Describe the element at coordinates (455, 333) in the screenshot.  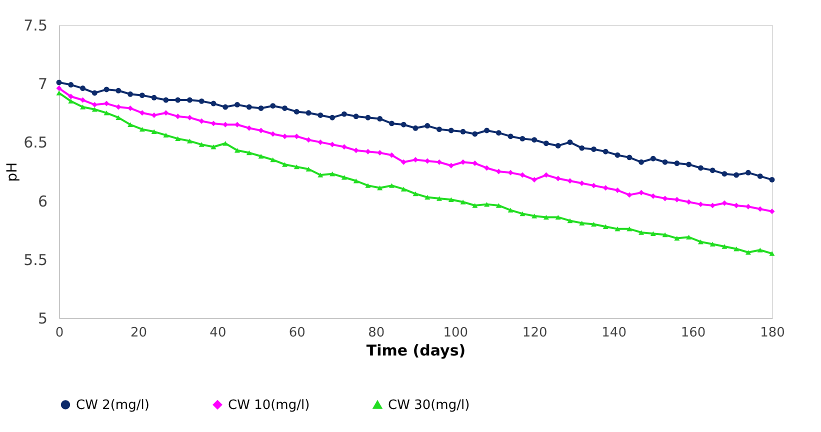
I see `x-tick-label: 100` at that location.